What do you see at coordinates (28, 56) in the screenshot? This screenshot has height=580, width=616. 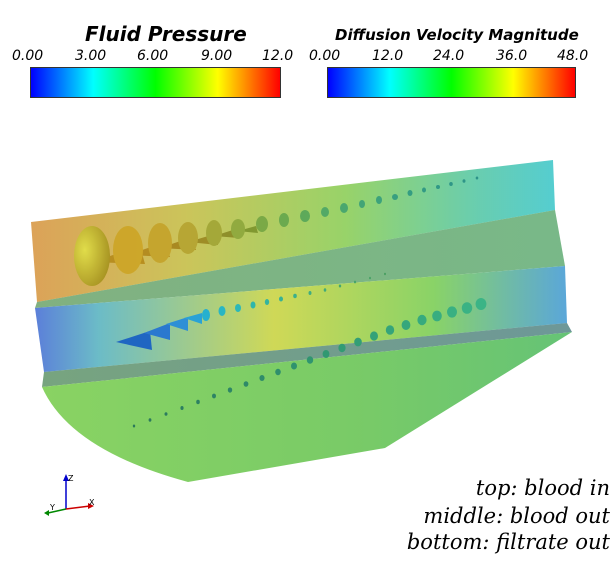 I see `pressure-tick-0: 0.00` at bounding box center [28, 56].